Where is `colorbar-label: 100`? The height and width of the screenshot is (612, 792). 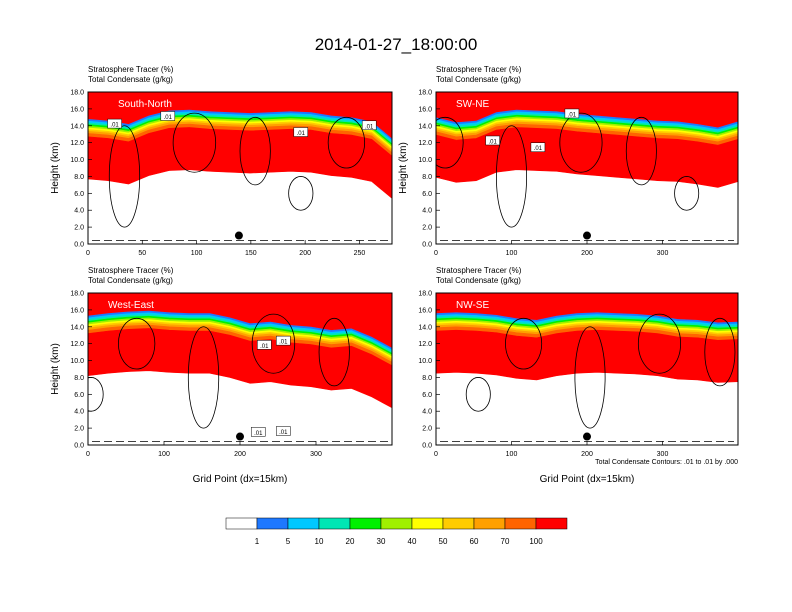
colorbar-label: 100 is located at coordinates (536, 541).